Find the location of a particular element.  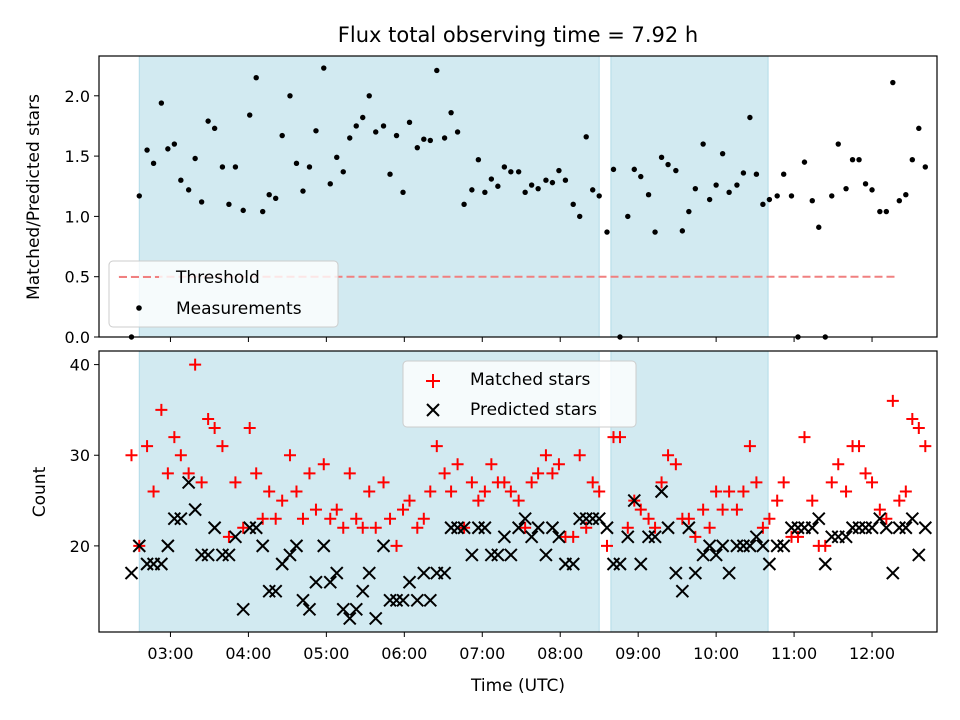

y-tick-label: 0.0 is located at coordinates (77, 337).